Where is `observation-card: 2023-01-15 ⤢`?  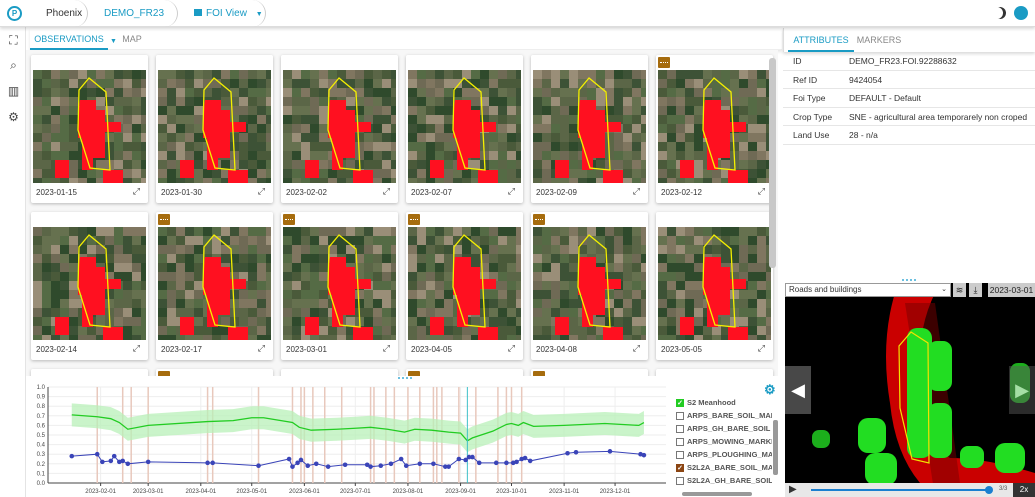
observation-card: 2023-01-15 ⤢ is located at coordinates (89, 129).